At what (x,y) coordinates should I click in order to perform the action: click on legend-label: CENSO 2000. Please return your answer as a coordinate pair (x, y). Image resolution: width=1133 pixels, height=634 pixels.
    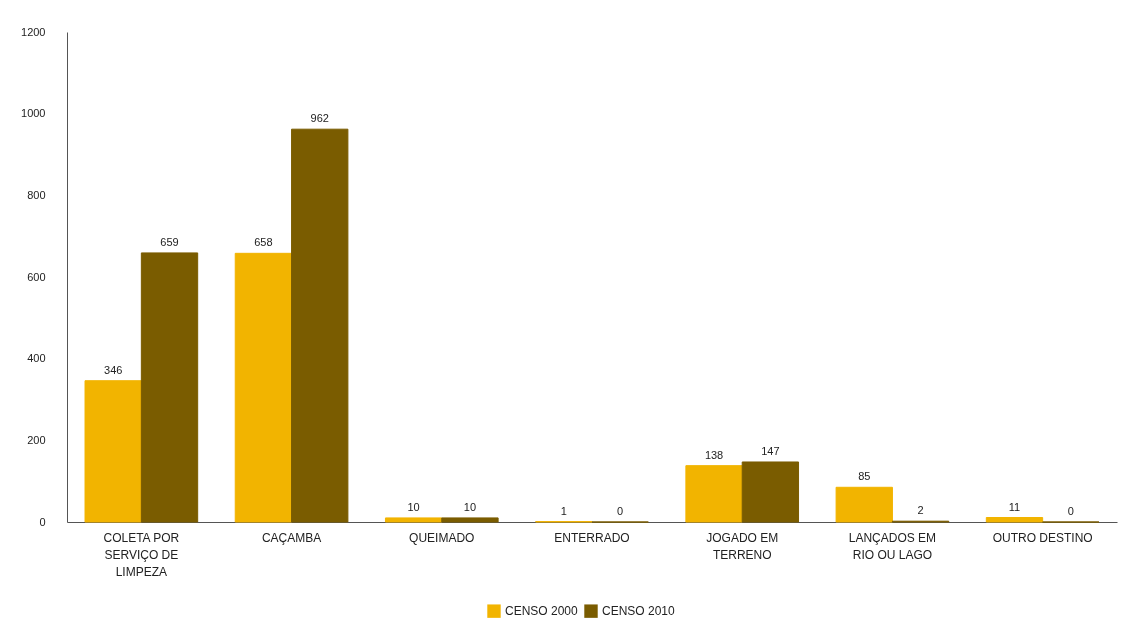
    Looking at the image, I should click on (542, 611).